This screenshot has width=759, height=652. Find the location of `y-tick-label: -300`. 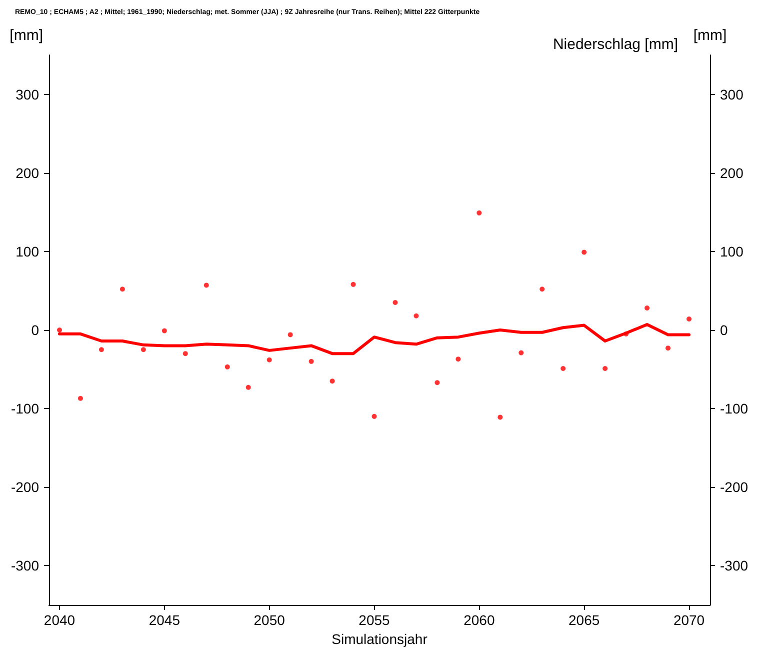

y-tick-label: -300 is located at coordinates (25, 566).